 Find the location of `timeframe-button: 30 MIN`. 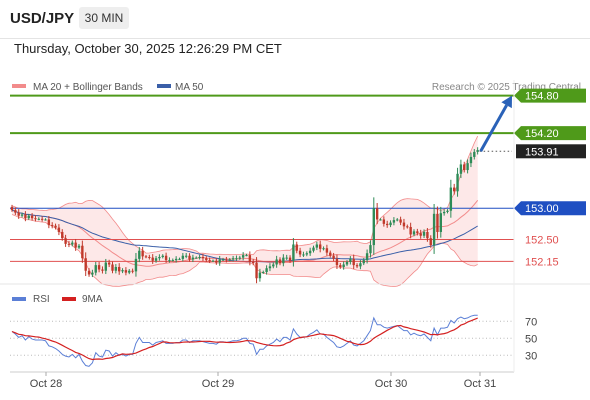

timeframe-button: 30 MIN is located at coordinates (104, 18).